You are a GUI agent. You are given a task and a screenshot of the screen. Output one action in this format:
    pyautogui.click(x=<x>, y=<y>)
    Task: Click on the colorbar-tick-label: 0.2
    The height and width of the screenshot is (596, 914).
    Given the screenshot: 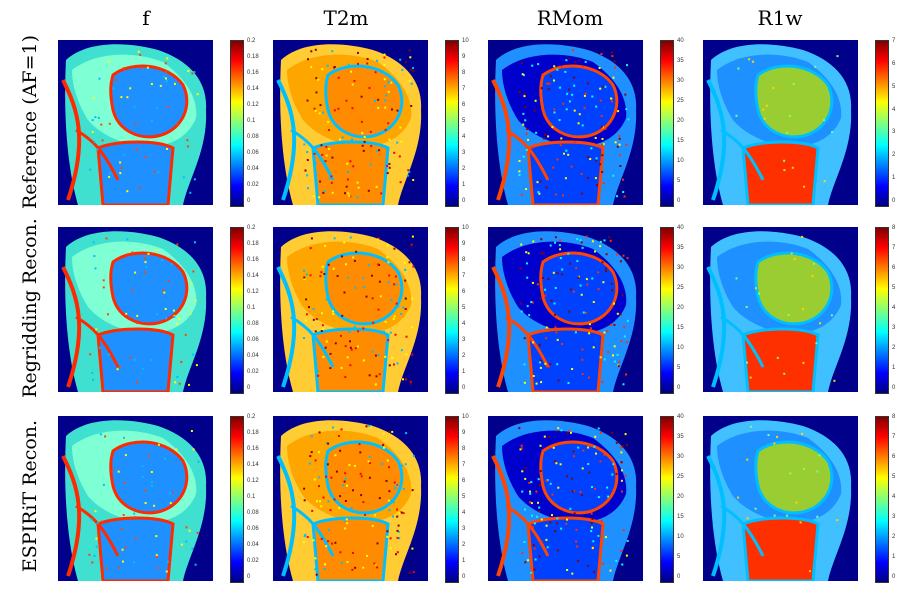 What is the action you would take?
    pyautogui.click(x=251, y=417)
    